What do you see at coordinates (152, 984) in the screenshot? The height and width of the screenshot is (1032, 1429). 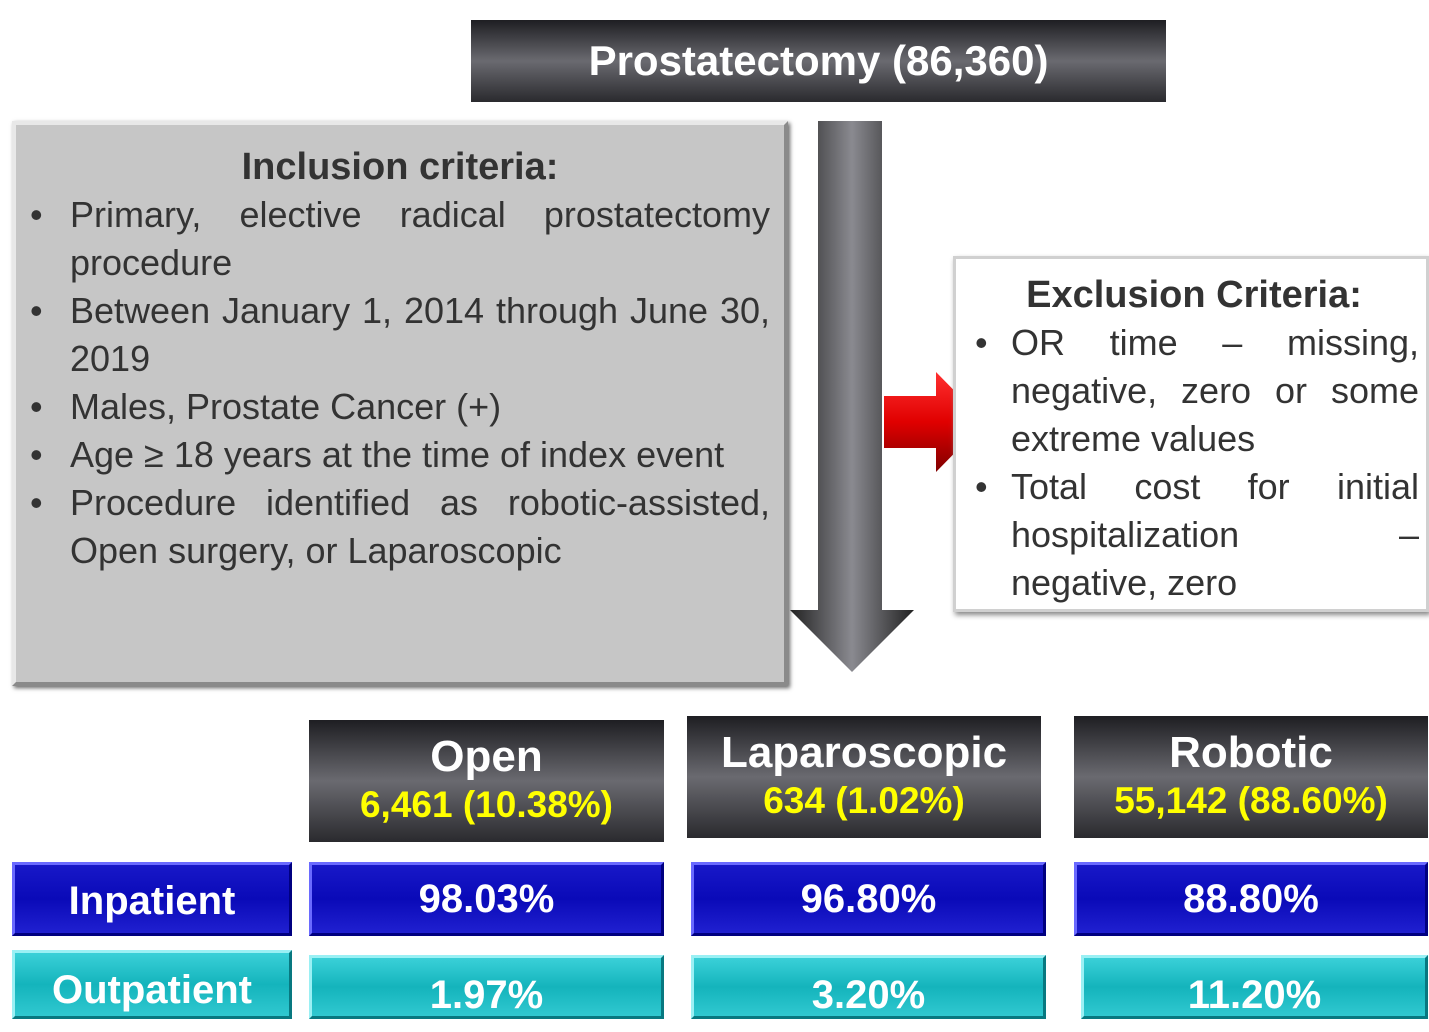 I see `row-label: Outpatient` at bounding box center [152, 984].